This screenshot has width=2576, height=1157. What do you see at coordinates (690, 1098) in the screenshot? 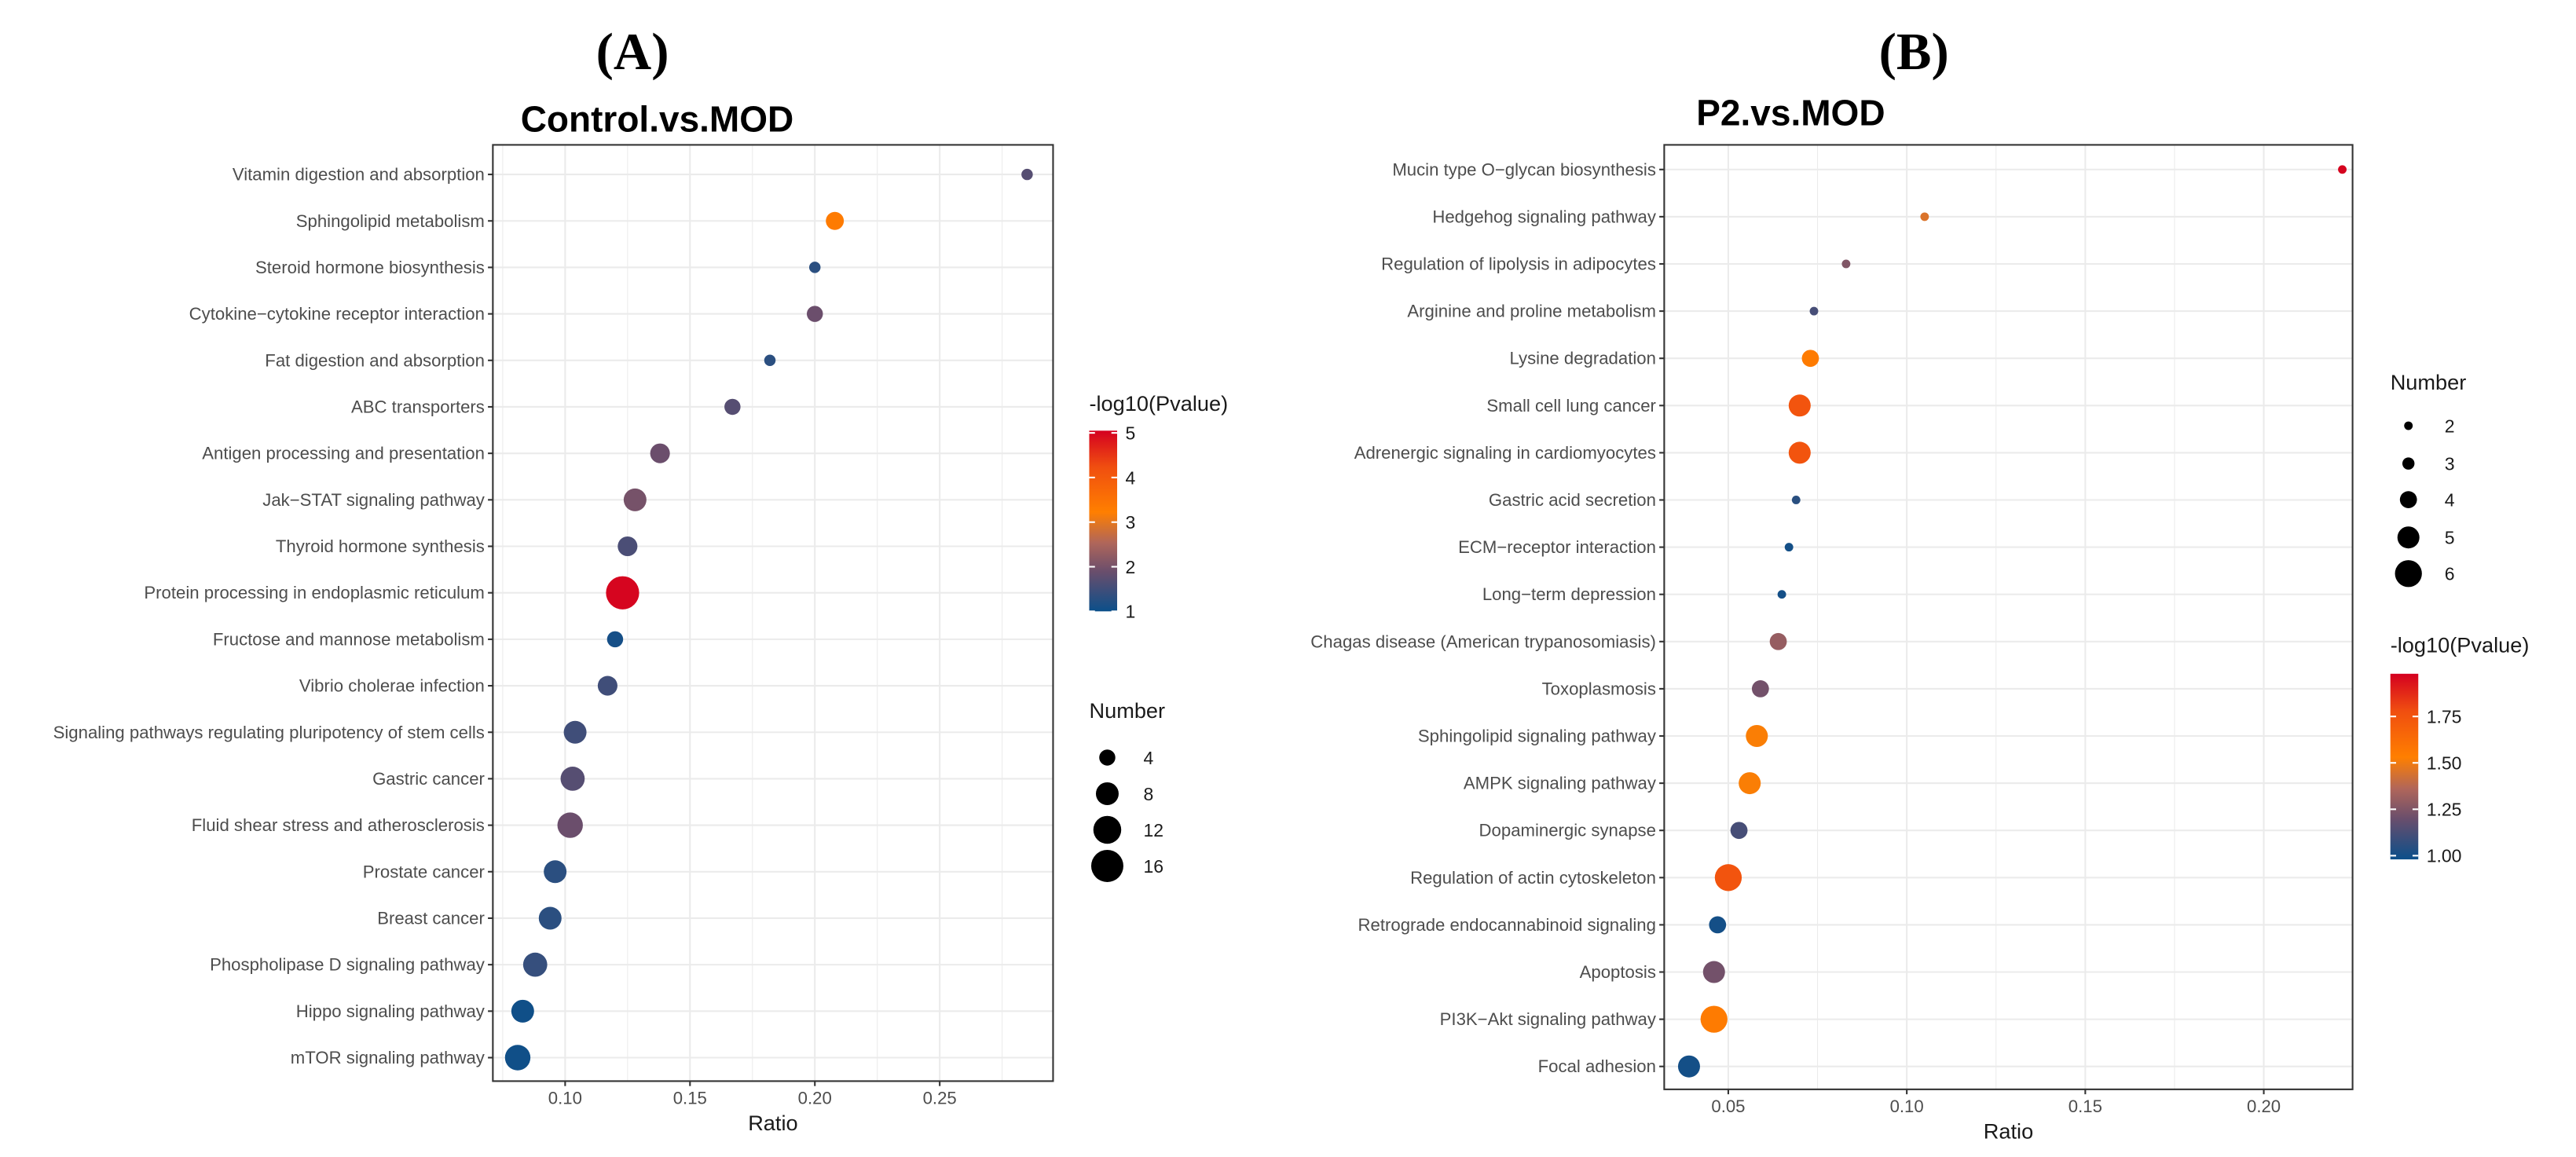
I see `x-tick-label: 0.15` at bounding box center [690, 1098].